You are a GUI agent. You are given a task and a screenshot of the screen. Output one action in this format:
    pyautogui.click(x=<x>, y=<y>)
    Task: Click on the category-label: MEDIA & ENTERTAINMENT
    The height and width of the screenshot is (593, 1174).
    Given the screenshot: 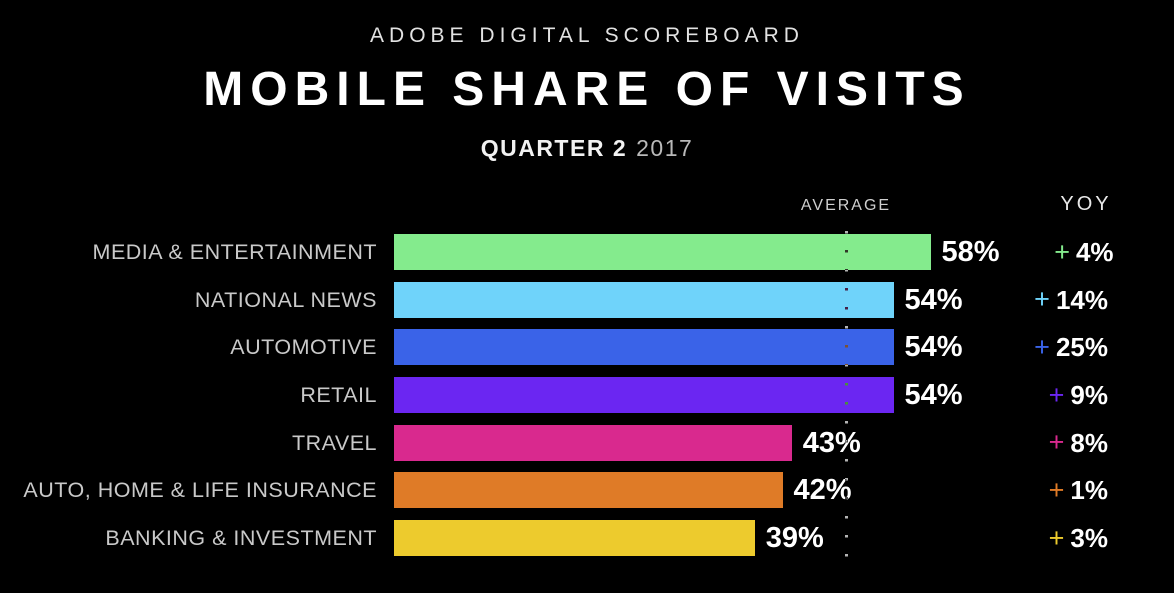 What is the action you would take?
    pyautogui.click(x=234, y=252)
    